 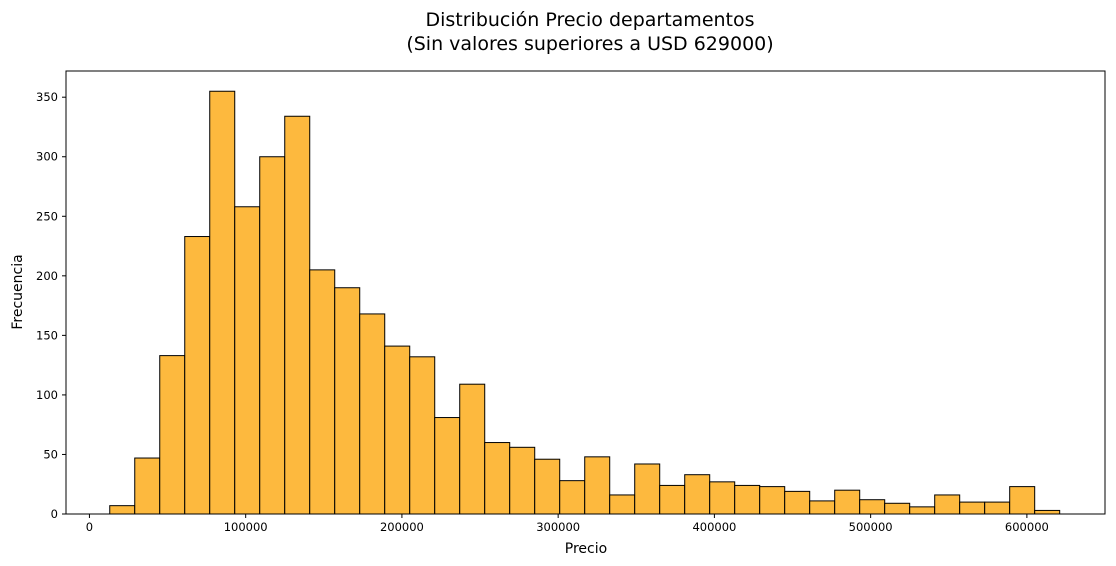 I want to click on x-tick-label: 300000, so click(x=558, y=527).